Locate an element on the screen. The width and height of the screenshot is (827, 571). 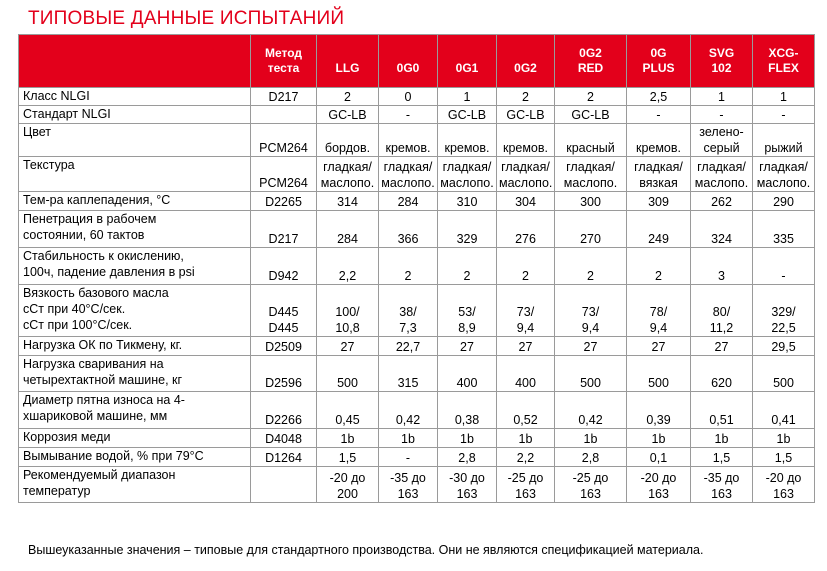
value-cell: 78/9,4 is located at coordinates (658, 310).